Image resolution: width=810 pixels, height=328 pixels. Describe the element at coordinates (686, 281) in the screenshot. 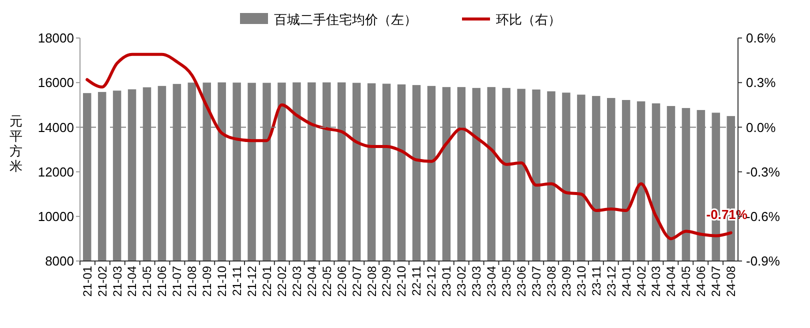

I see `x-tick-label: 24-05` at that location.